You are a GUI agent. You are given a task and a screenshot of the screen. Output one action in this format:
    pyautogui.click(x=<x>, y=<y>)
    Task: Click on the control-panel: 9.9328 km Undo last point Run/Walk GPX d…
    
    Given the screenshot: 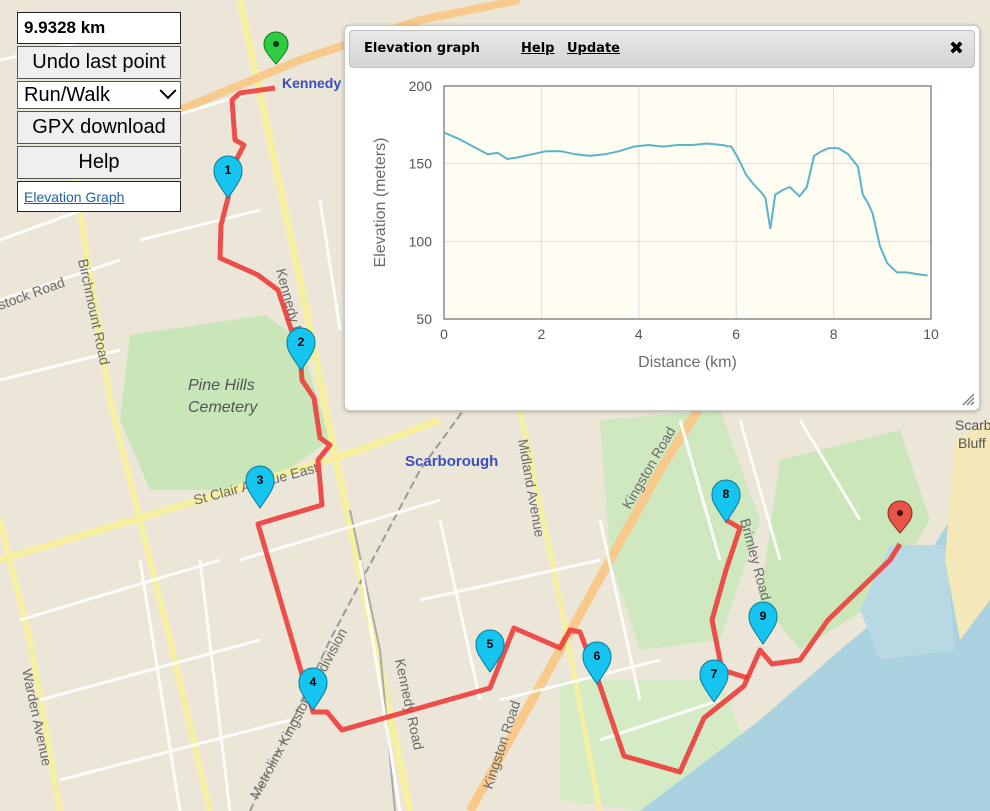 What is the action you would take?
    pyautogui.click(x=99, y=112)
    